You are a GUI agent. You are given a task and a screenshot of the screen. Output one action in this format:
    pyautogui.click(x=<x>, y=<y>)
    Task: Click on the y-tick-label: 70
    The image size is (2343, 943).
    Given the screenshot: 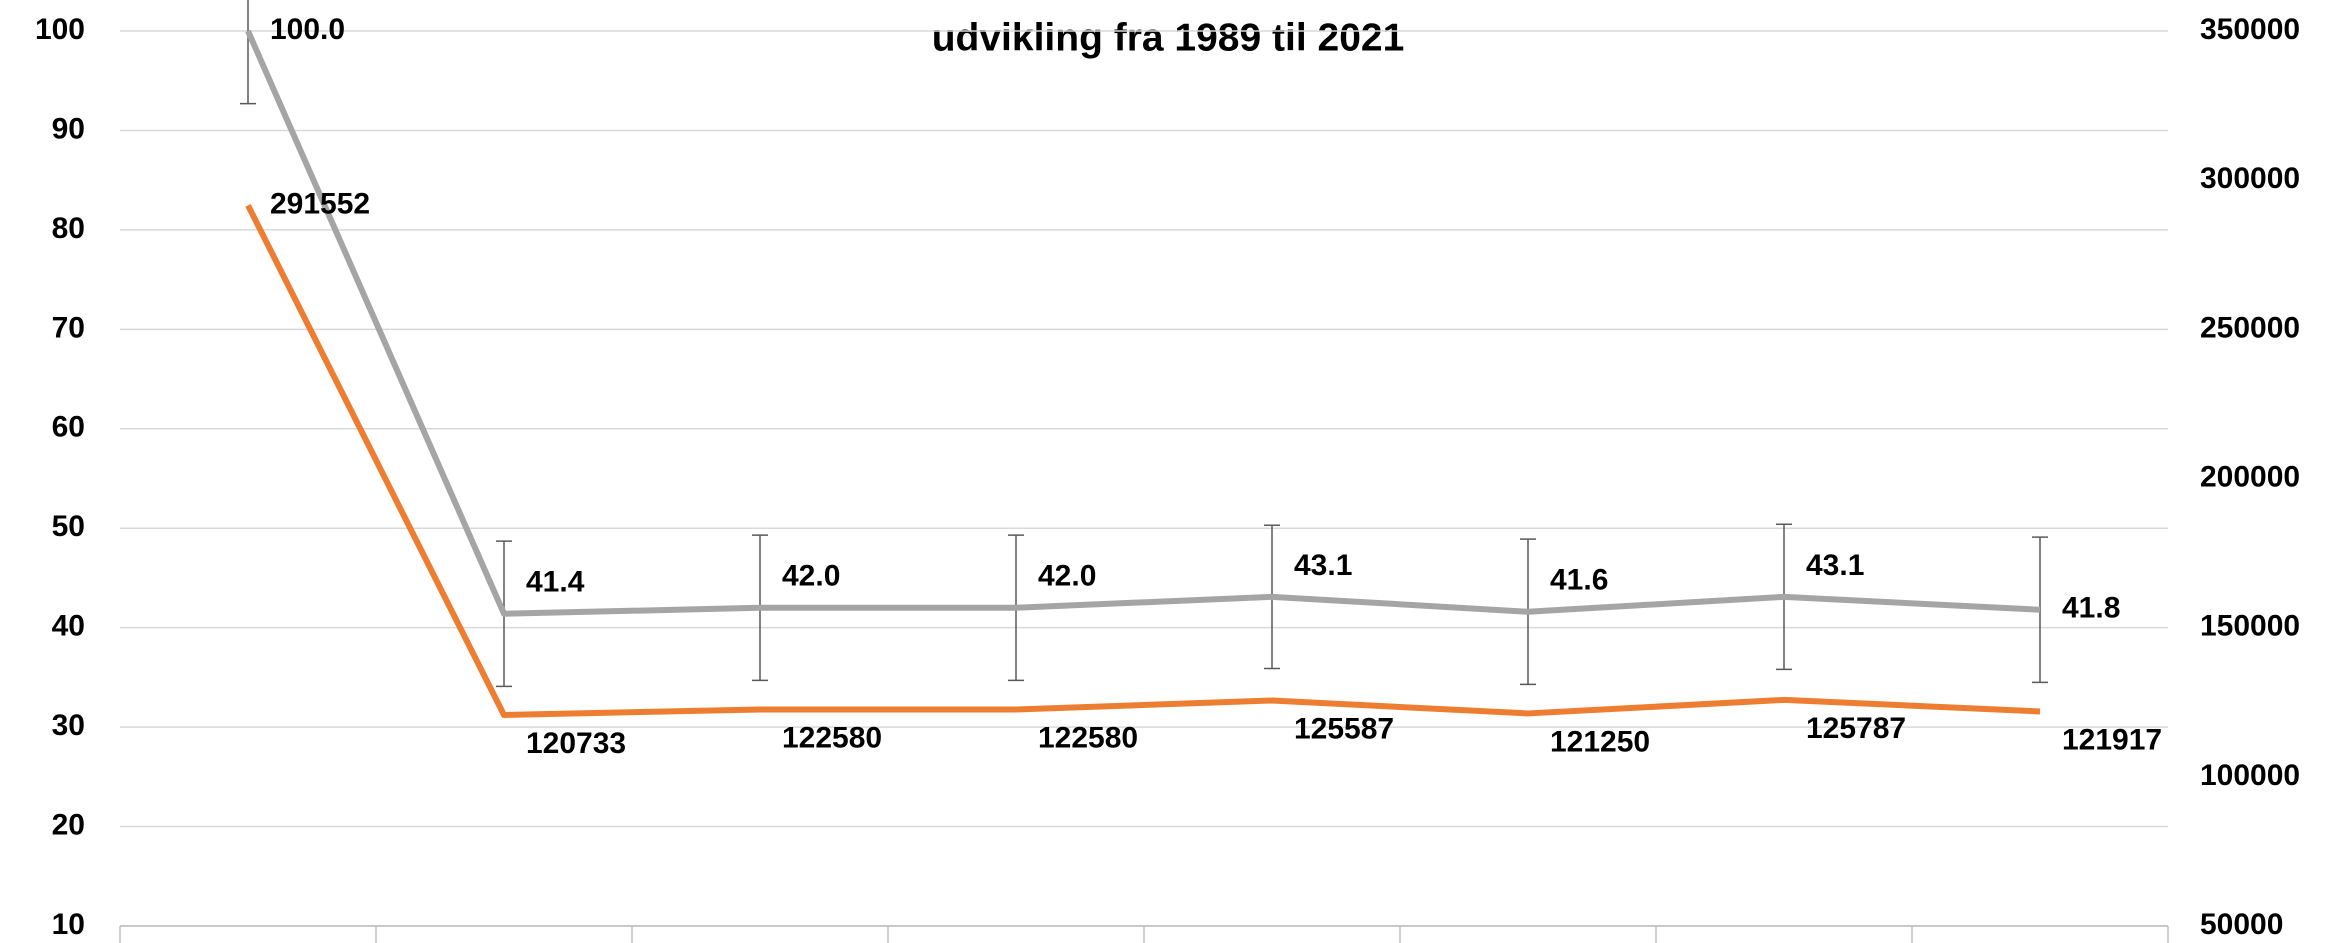 What is the action you would take?
    pyautogui.click(x=68, y=327)
    